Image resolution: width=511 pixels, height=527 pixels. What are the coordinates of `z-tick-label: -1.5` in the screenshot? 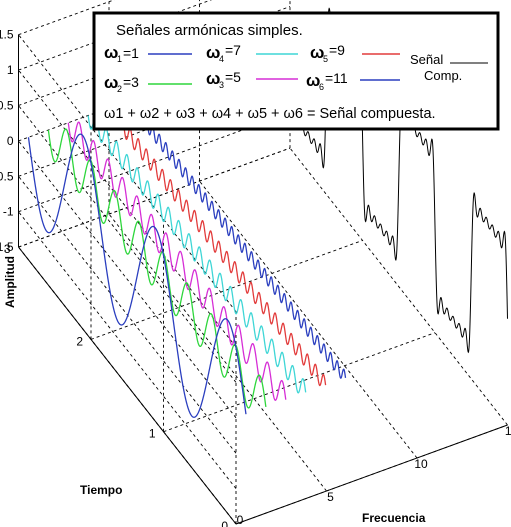 It's located at (7, 247).